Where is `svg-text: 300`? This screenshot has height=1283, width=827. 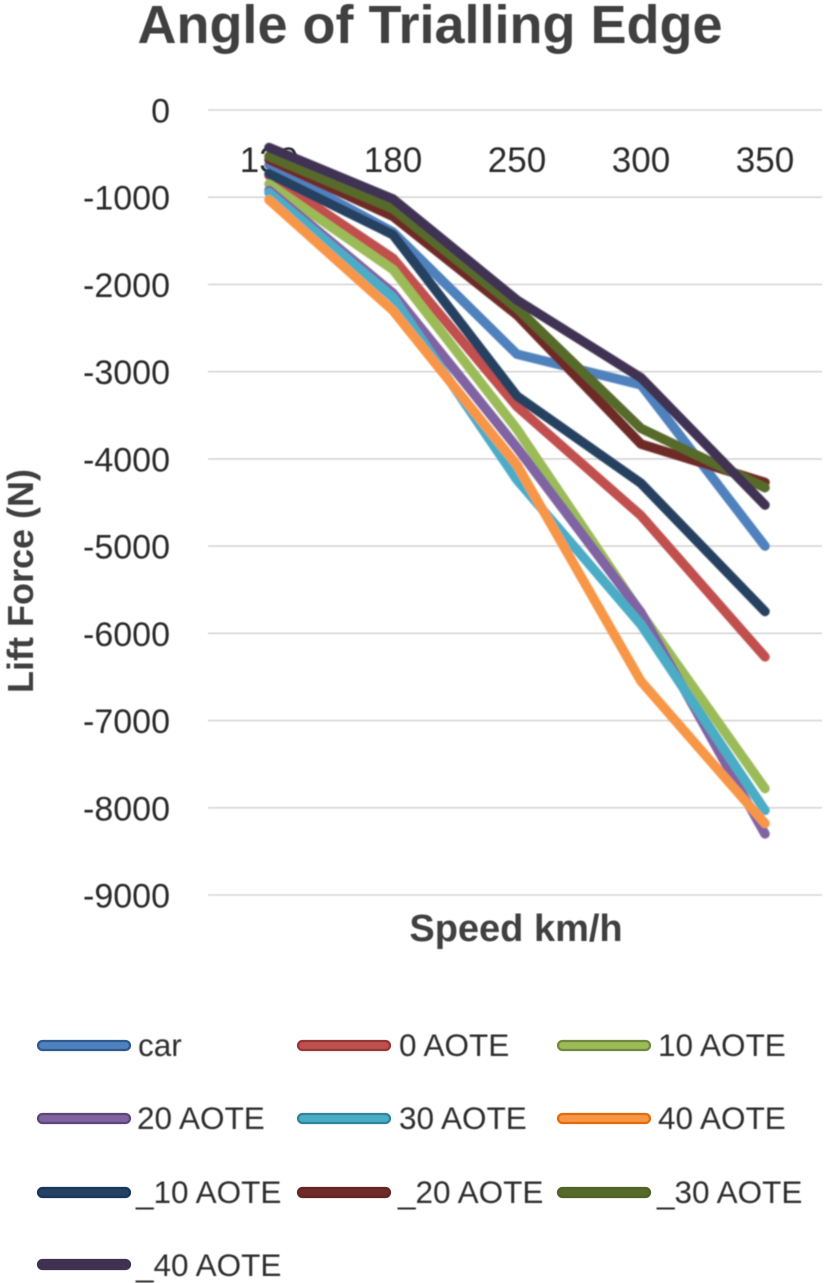
svg-text: 300 is located at coordinates (641, 160).